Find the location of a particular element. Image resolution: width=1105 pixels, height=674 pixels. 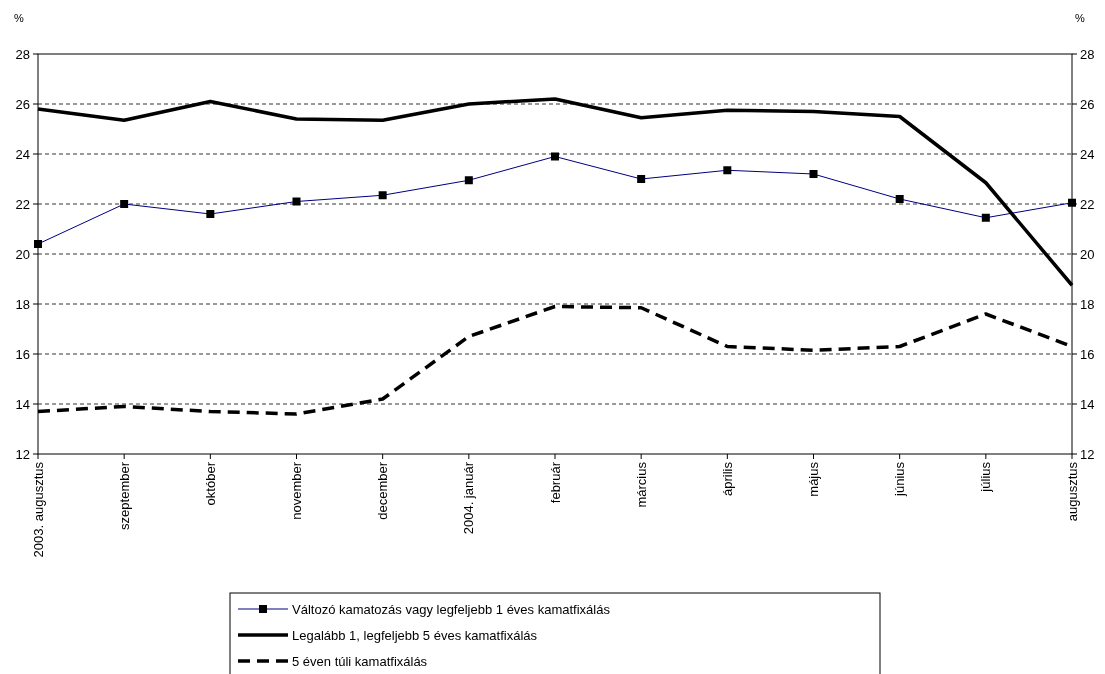

x-tick-label: április is located at coordinates (727, 478).